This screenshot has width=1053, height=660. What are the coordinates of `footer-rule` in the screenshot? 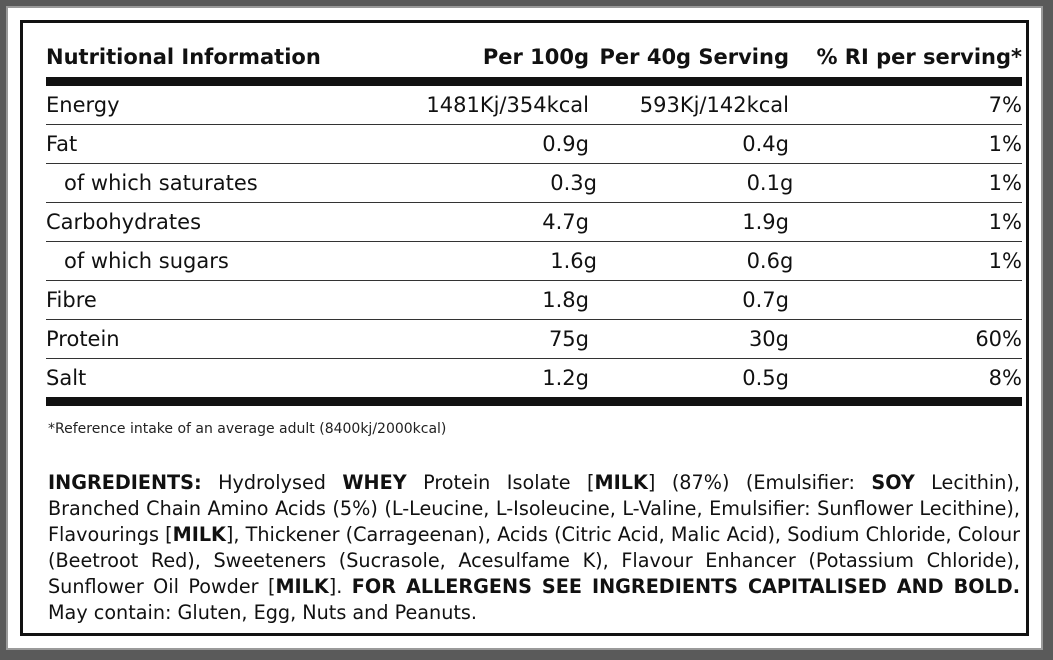 It's located at (534, 401).